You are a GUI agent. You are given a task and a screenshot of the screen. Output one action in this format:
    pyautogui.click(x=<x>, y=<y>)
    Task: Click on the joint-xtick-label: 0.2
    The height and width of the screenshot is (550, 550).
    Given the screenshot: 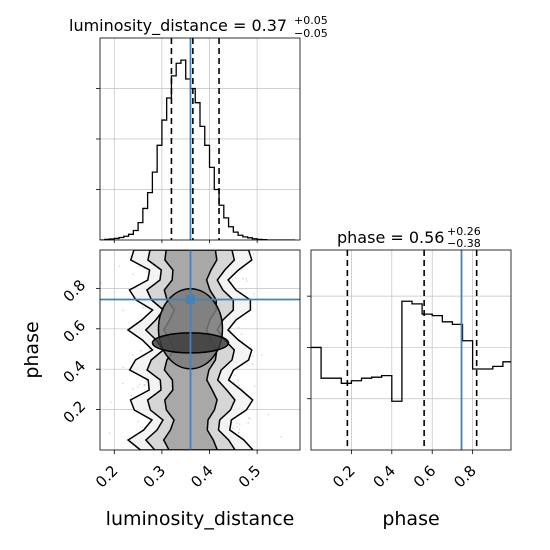 What is the action you would take?
    pyautogui.click(x=107, y=477)
    